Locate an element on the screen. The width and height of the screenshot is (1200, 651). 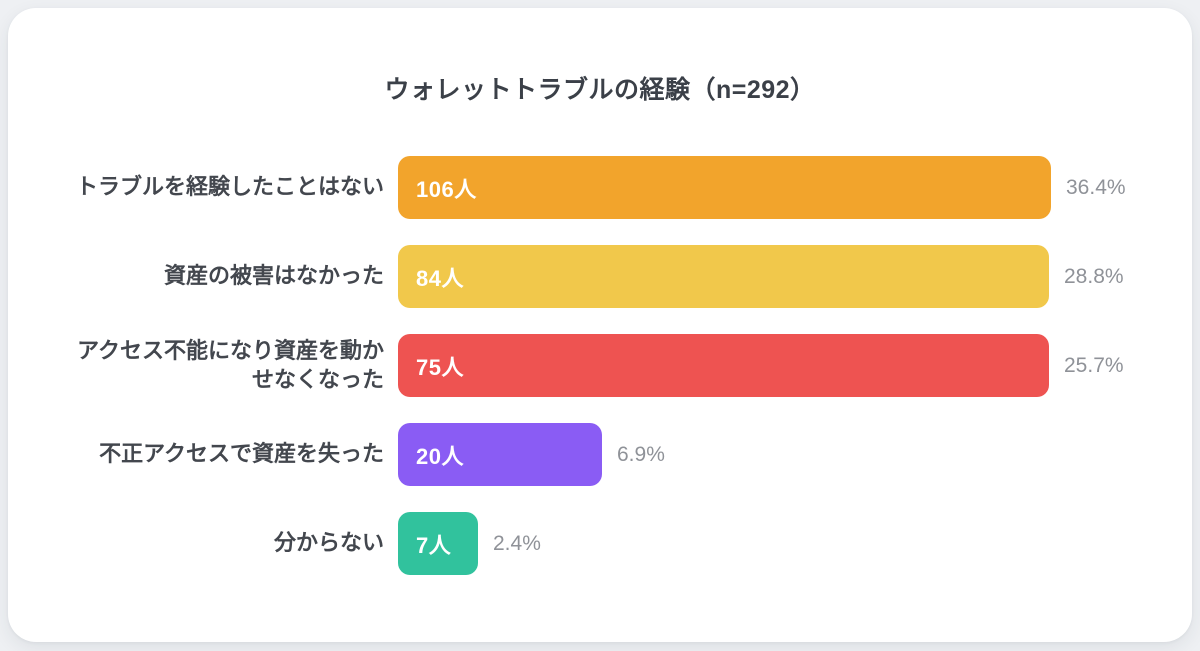
bar: 84人 is located at coordinates (723, 276).